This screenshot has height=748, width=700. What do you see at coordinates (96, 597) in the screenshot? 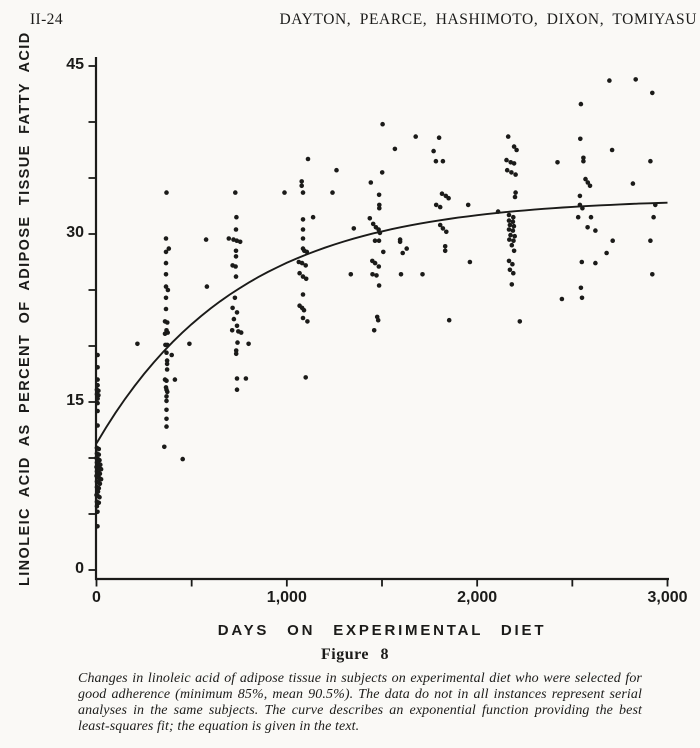
I see `x-tick-label: 0` at bounding box center [96, 597].